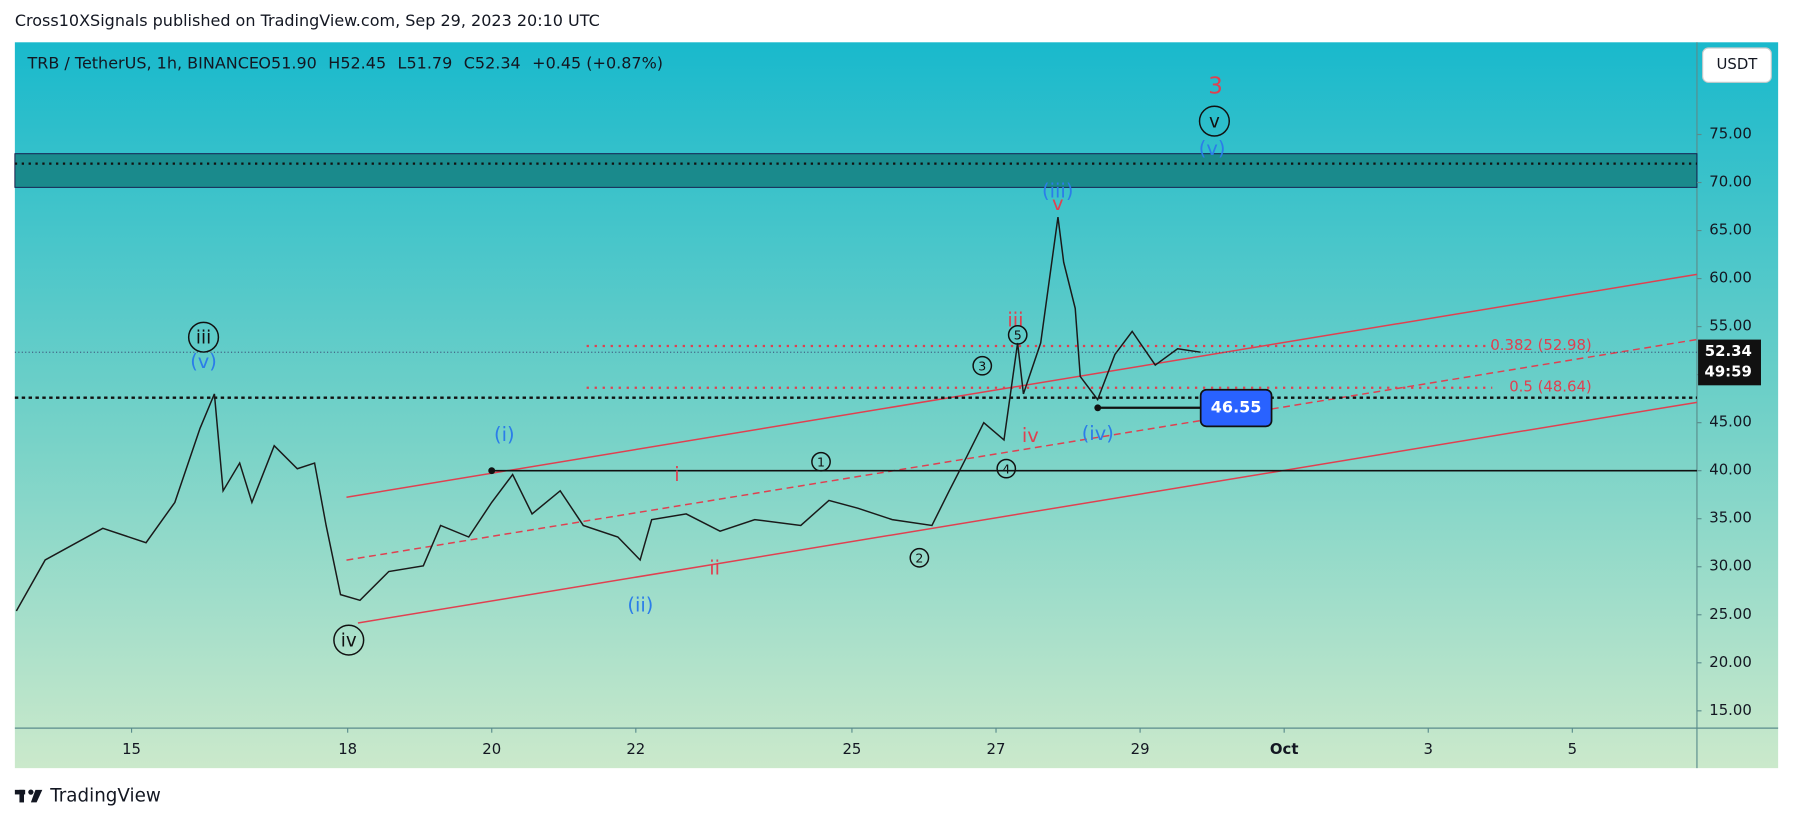 Image resolution: width=1793 pixels, height=823 pixels. I want to click on wave-label: 4, so click(1006, 468).